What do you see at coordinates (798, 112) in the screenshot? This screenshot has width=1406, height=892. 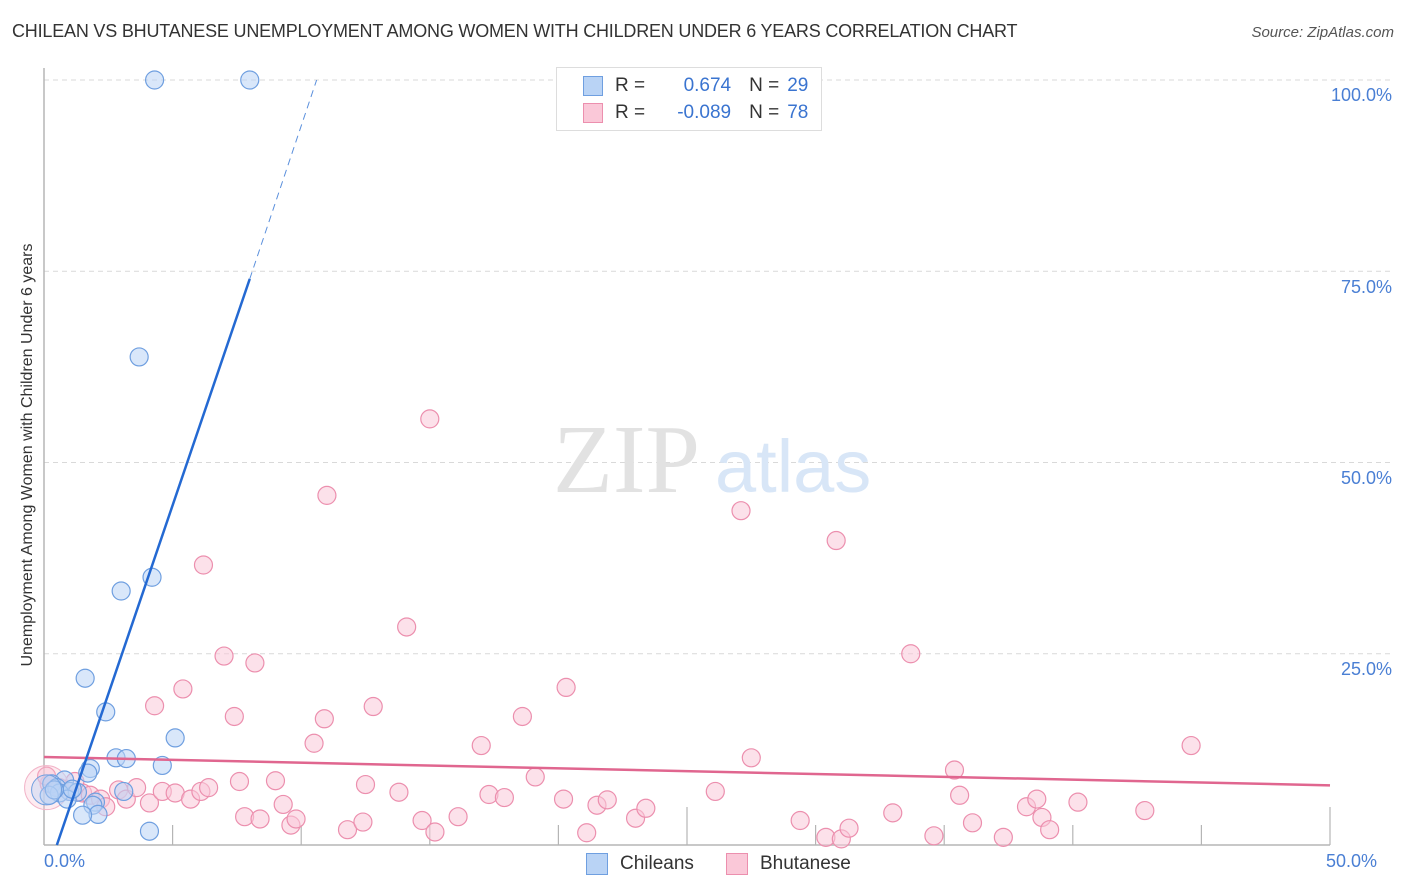 I see `bhutanese-n-value: 78` at bounding box center [798, 112].